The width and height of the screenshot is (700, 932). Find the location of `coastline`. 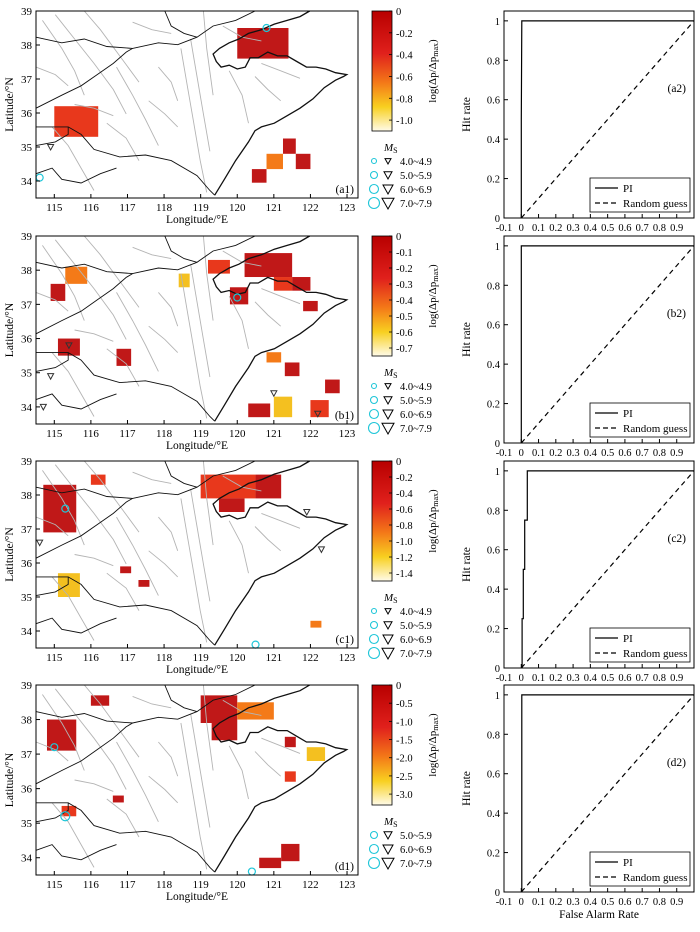

coastline is located at coordinates (280, 103).